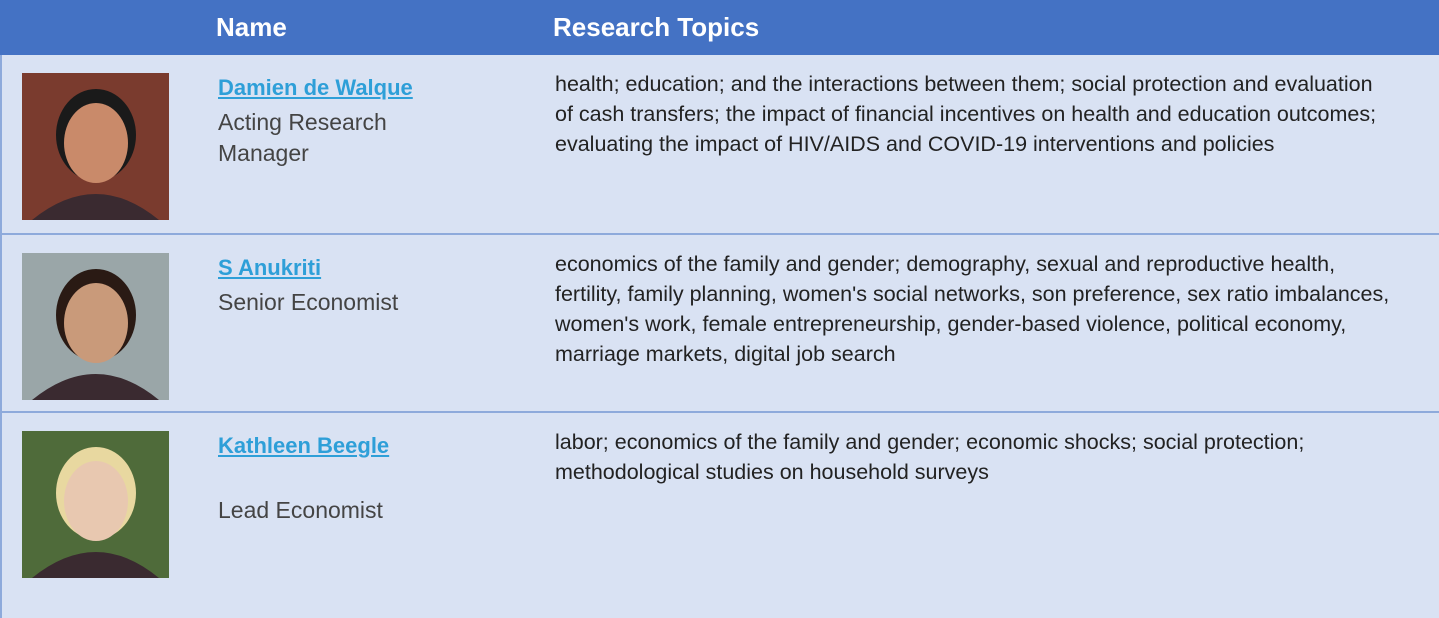 The width and height of the screenshot is (1439, 618). Describe the element at coordinates (656, 27) in the screenshot. I see `column-header: Research Topics` at that location.